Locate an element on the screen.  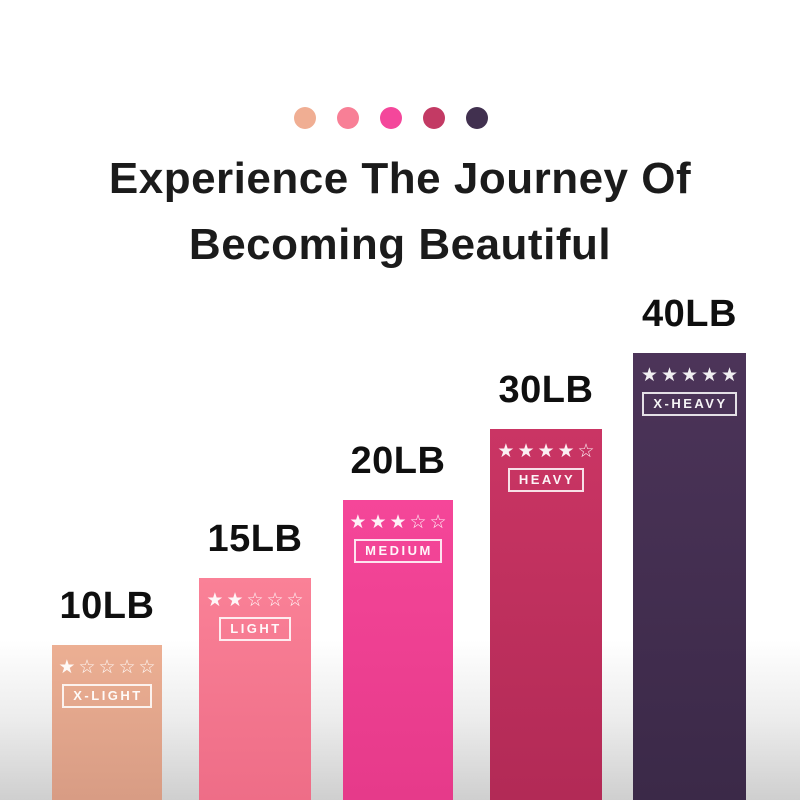
difficulty-tag: X-HEAVY is located at coordinates (689, 404).